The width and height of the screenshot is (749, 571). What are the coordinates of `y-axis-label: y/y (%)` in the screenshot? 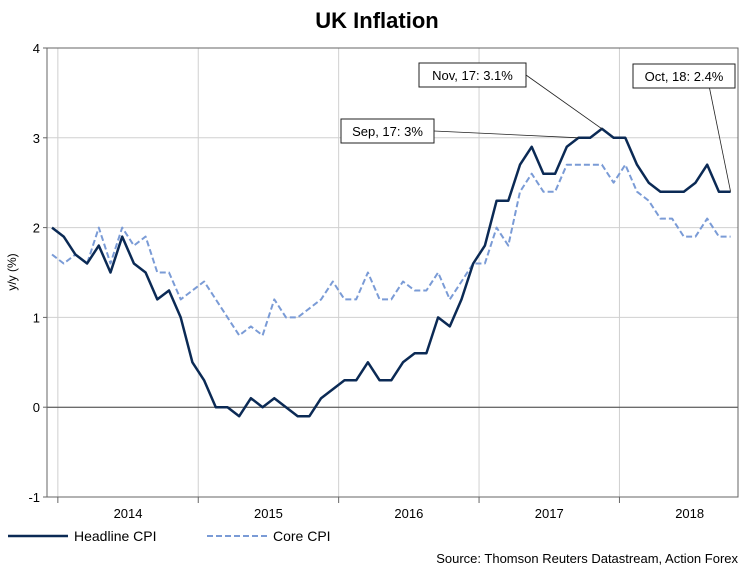 It's located at (12, 271).